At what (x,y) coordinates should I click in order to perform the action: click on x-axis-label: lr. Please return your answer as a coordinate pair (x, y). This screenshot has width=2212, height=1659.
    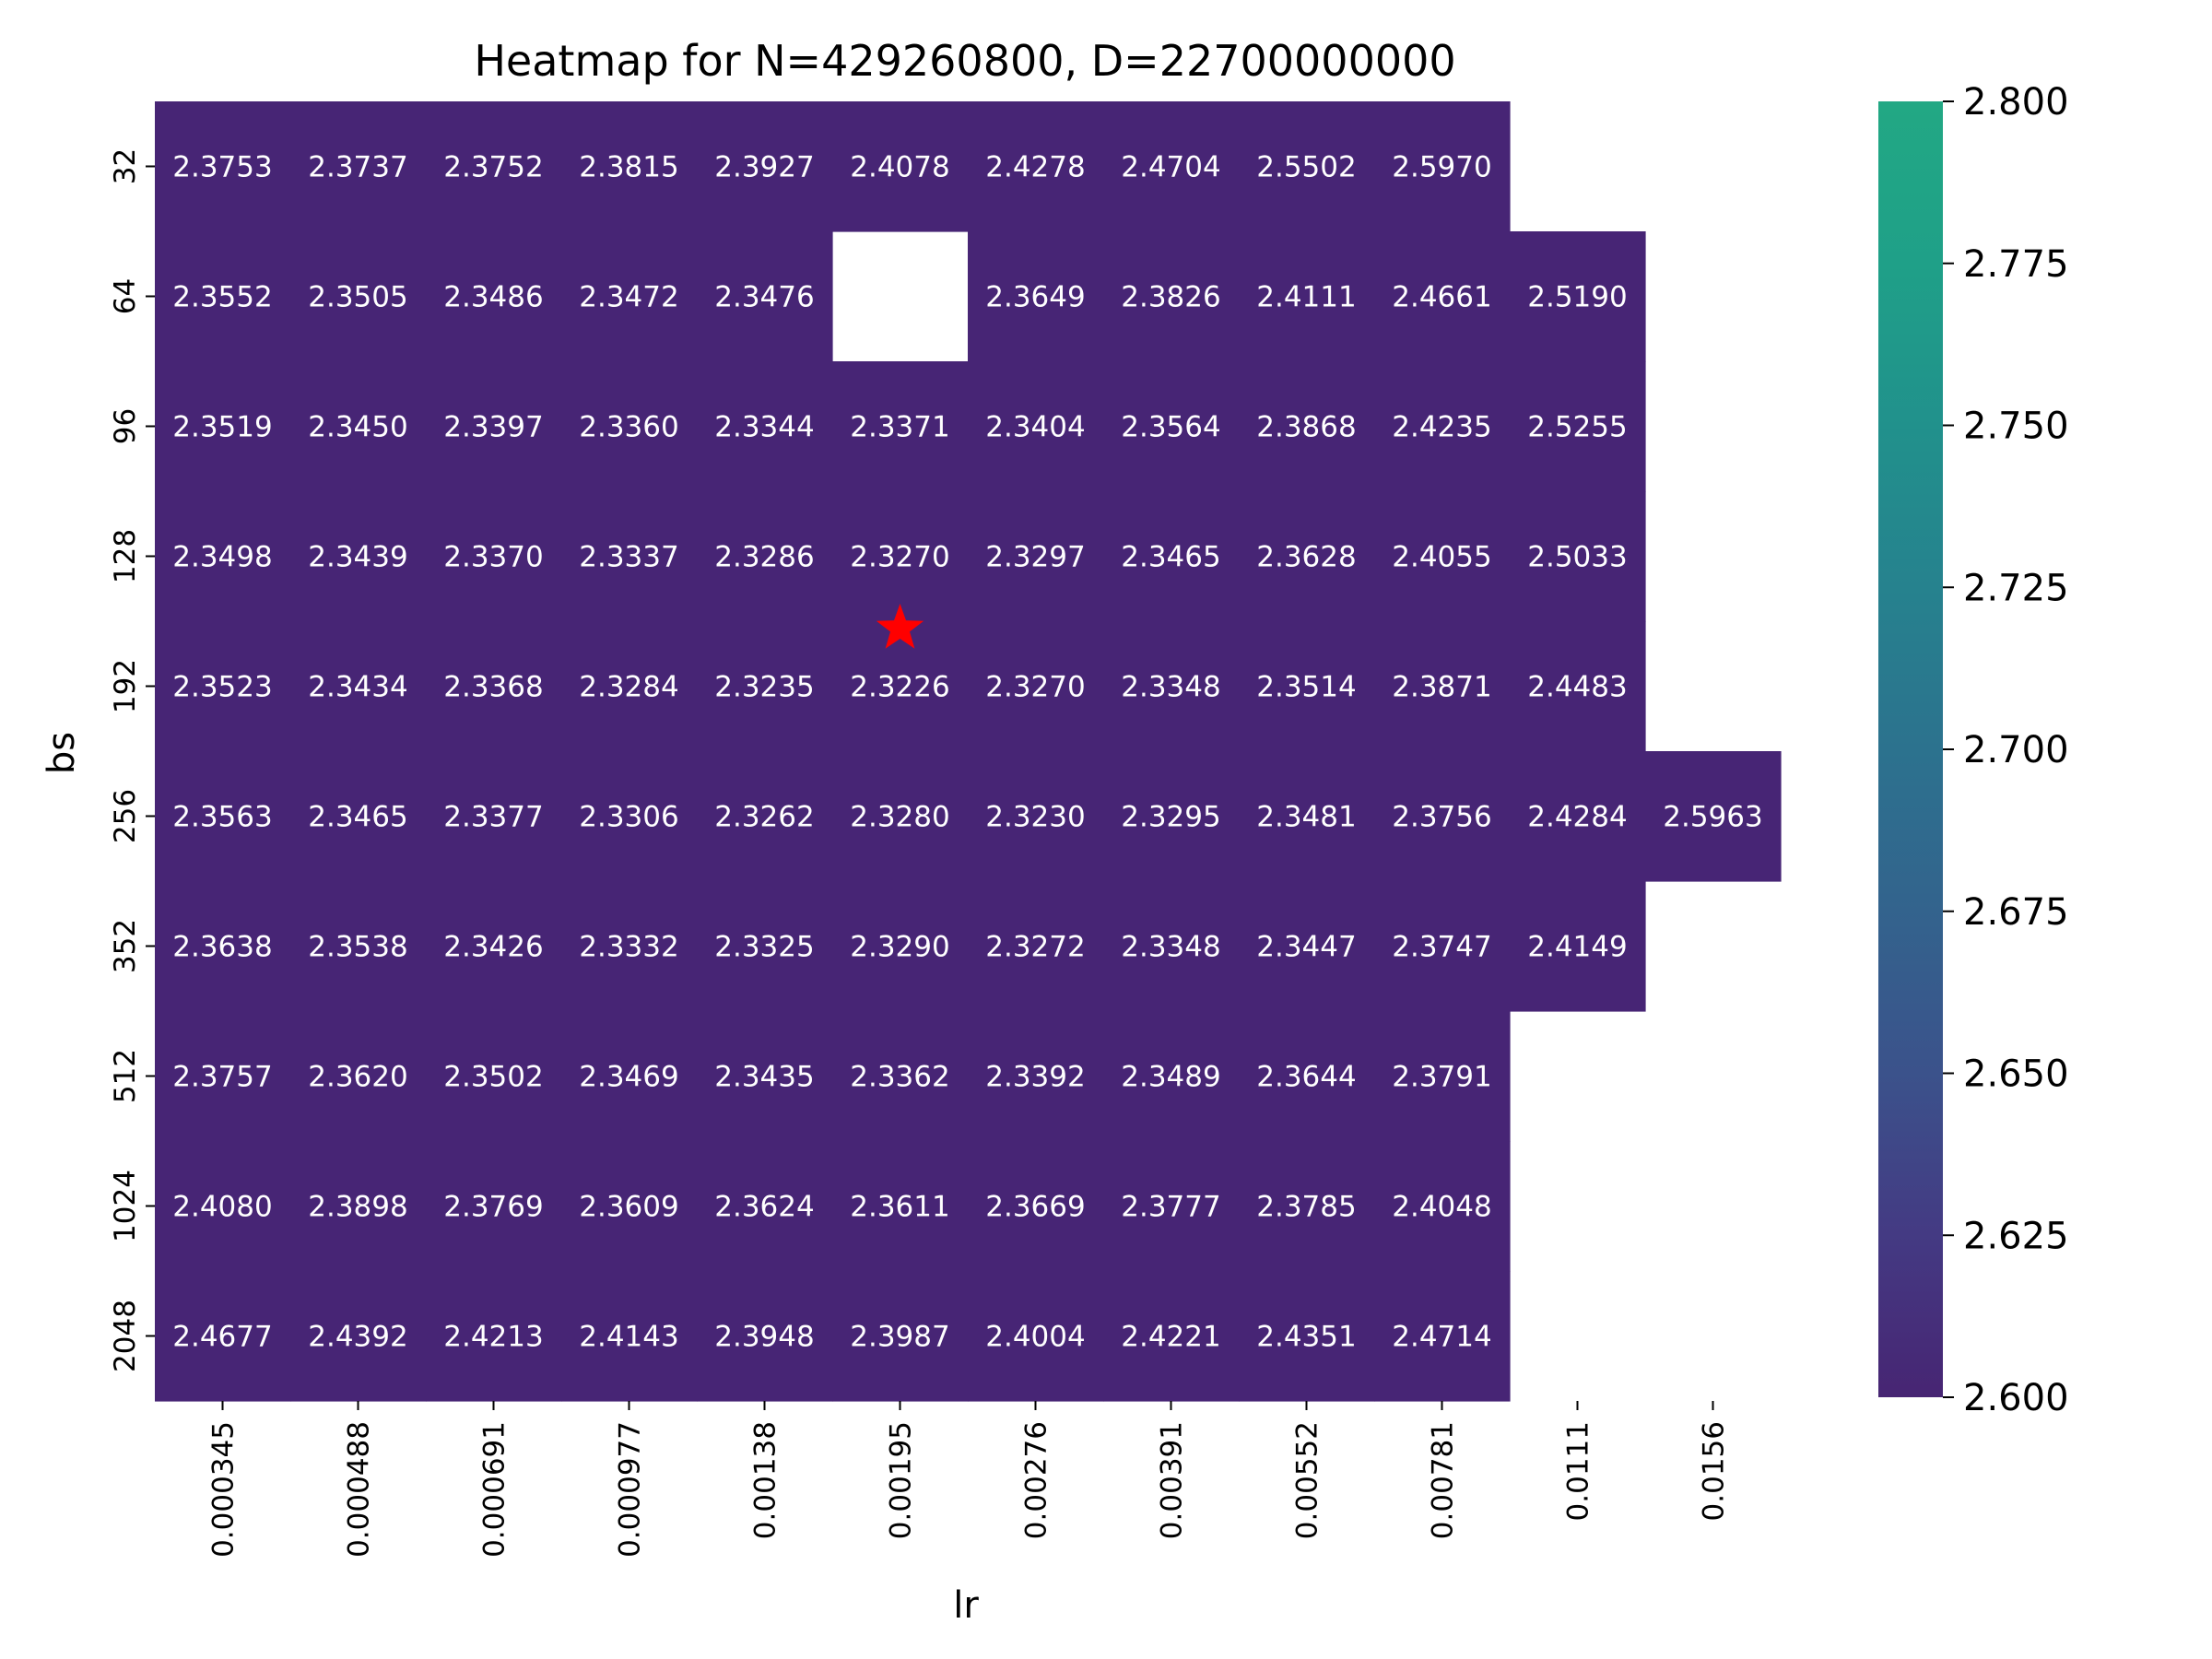
    Looking at the image, I should click on (966, 1605).